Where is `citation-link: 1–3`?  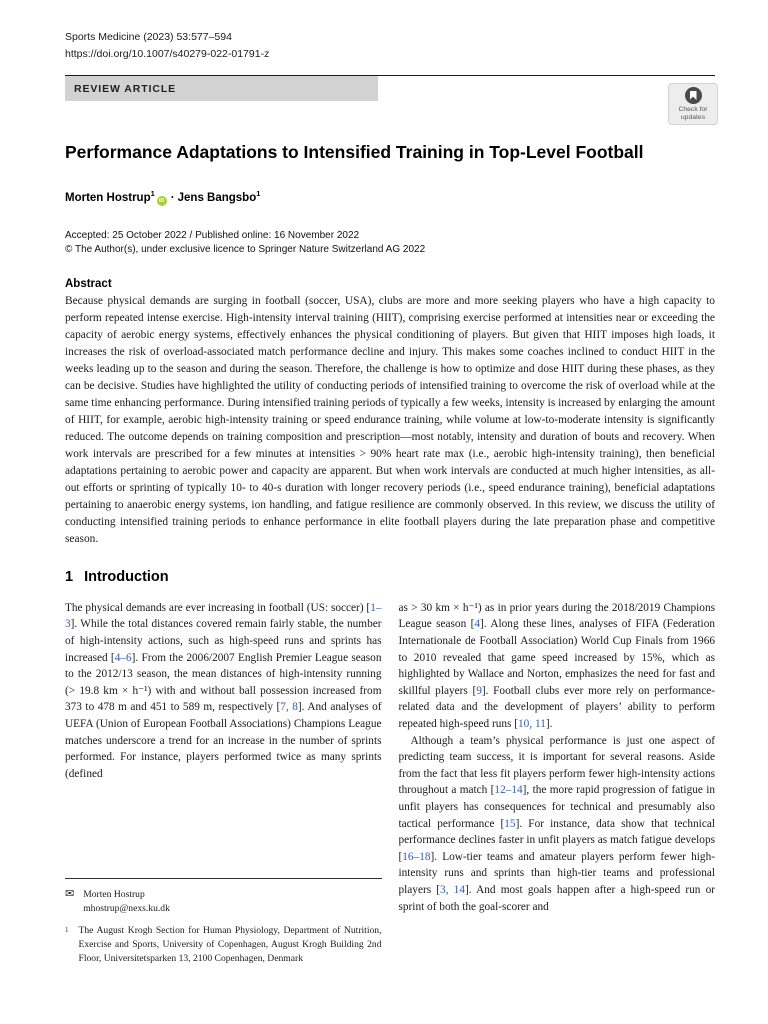
citation-link: 1–3 is located at coordinates (223, 616).